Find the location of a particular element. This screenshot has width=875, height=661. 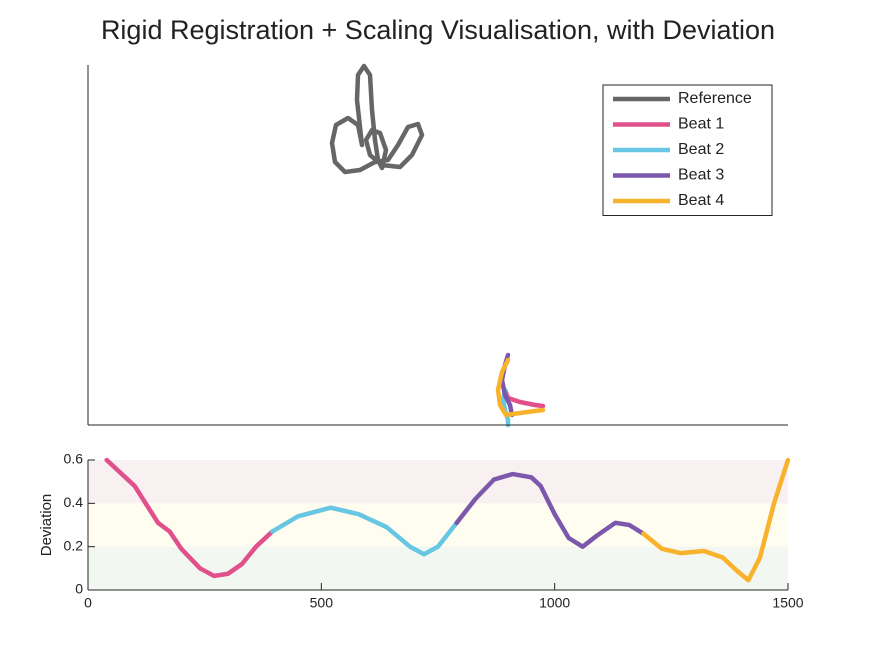

y-tick-label: 0.6 is located at coordinates (74, 459).